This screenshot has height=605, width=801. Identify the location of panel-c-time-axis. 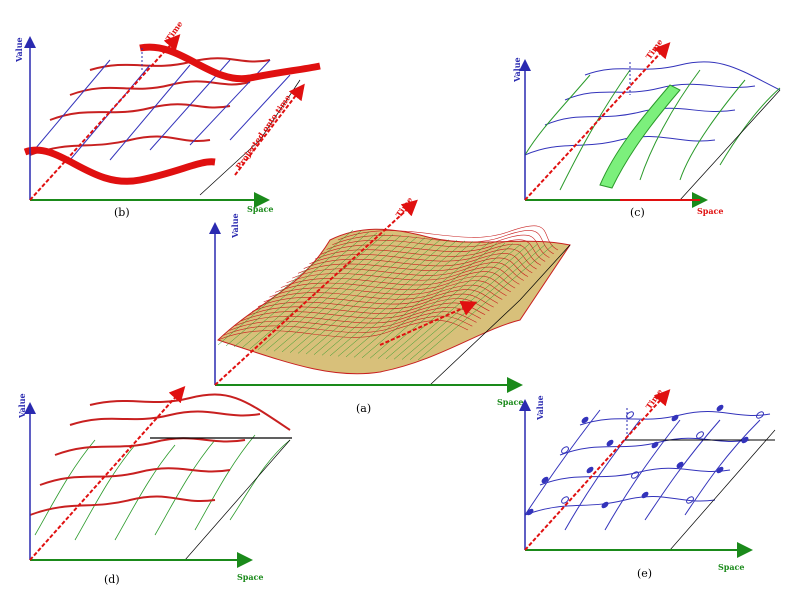
(597, 121).